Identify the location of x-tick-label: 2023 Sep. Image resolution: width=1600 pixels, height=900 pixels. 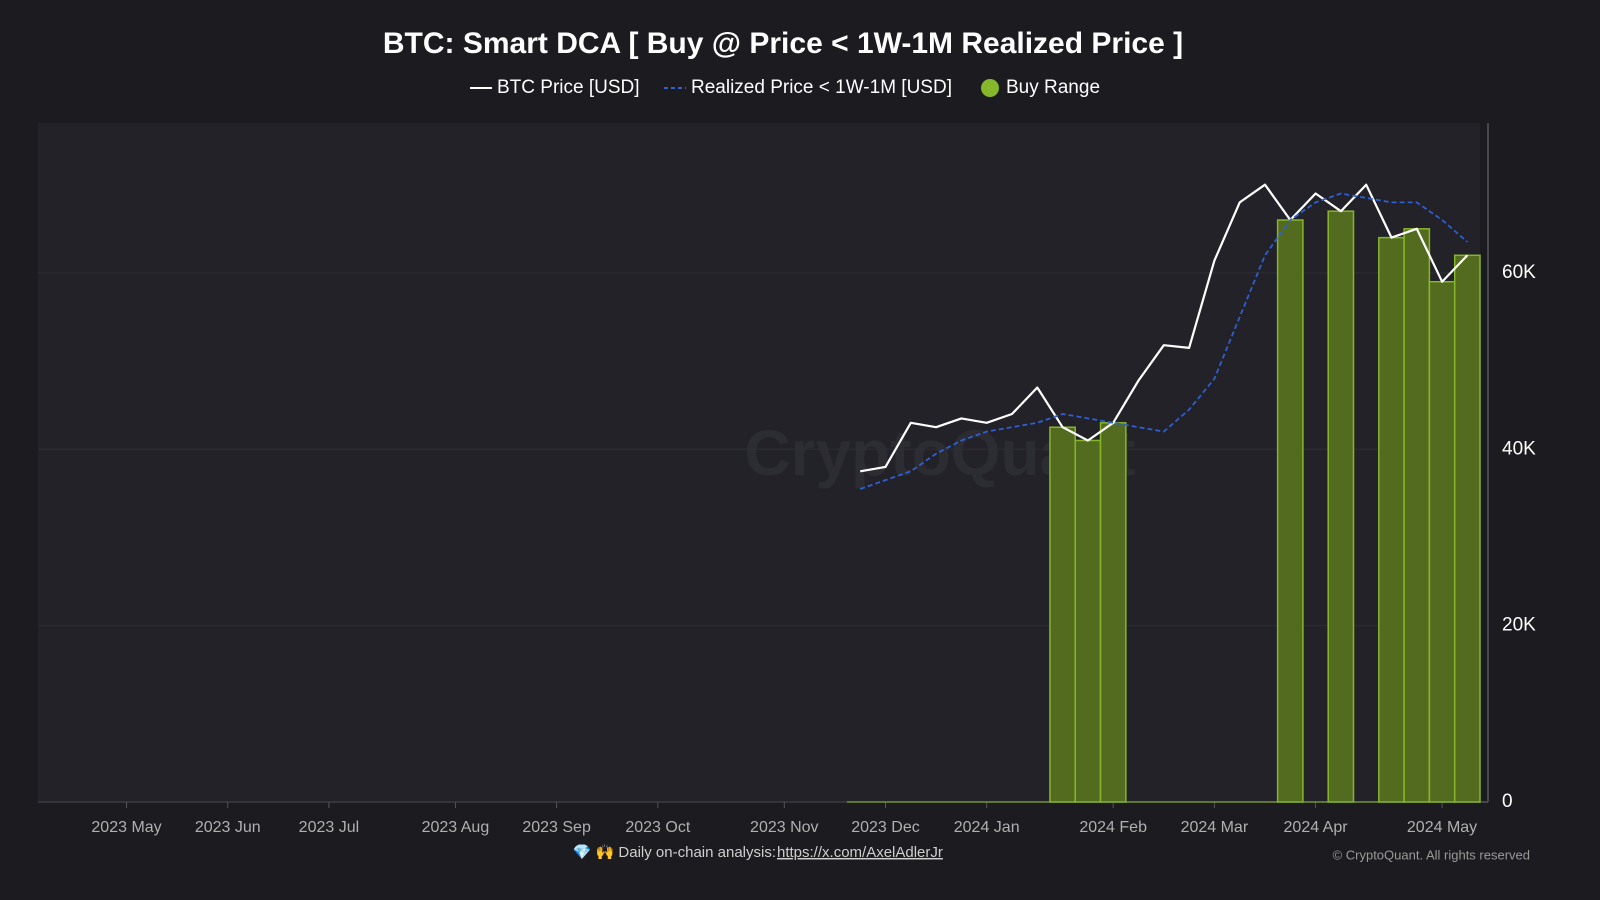
(556, 827).